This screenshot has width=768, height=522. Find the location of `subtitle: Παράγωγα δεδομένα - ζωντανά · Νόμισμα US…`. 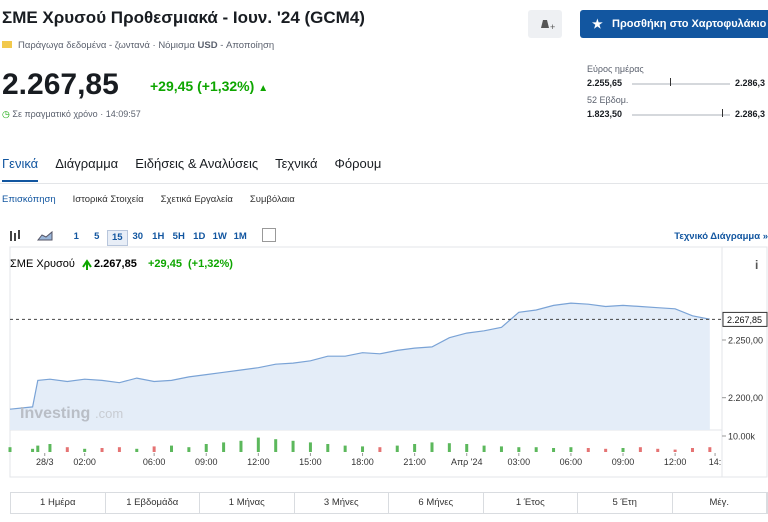

subtitle: Παράγωγα δεδομένα - ζωντανά · Νόμισμα US… is located at coordinates (138, 45).